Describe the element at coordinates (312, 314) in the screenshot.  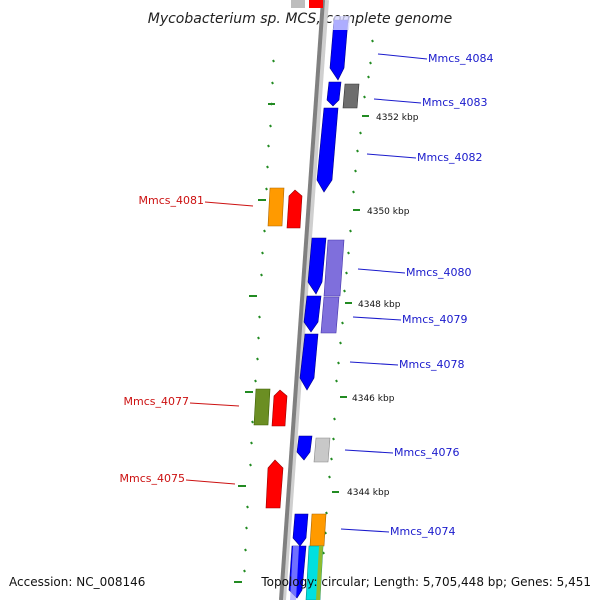
I see `gene-mmcs-4079-blue` at that location.